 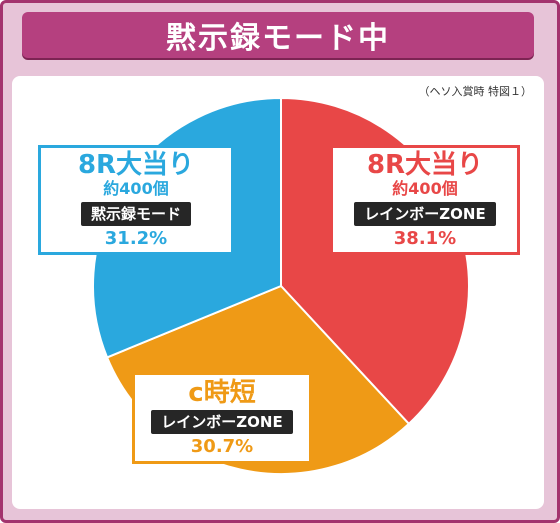 What do you see at coordinates (425, 165) in the screenshot?
I see `label-red-main: 8R大当り` at bounding box center [425, 165].